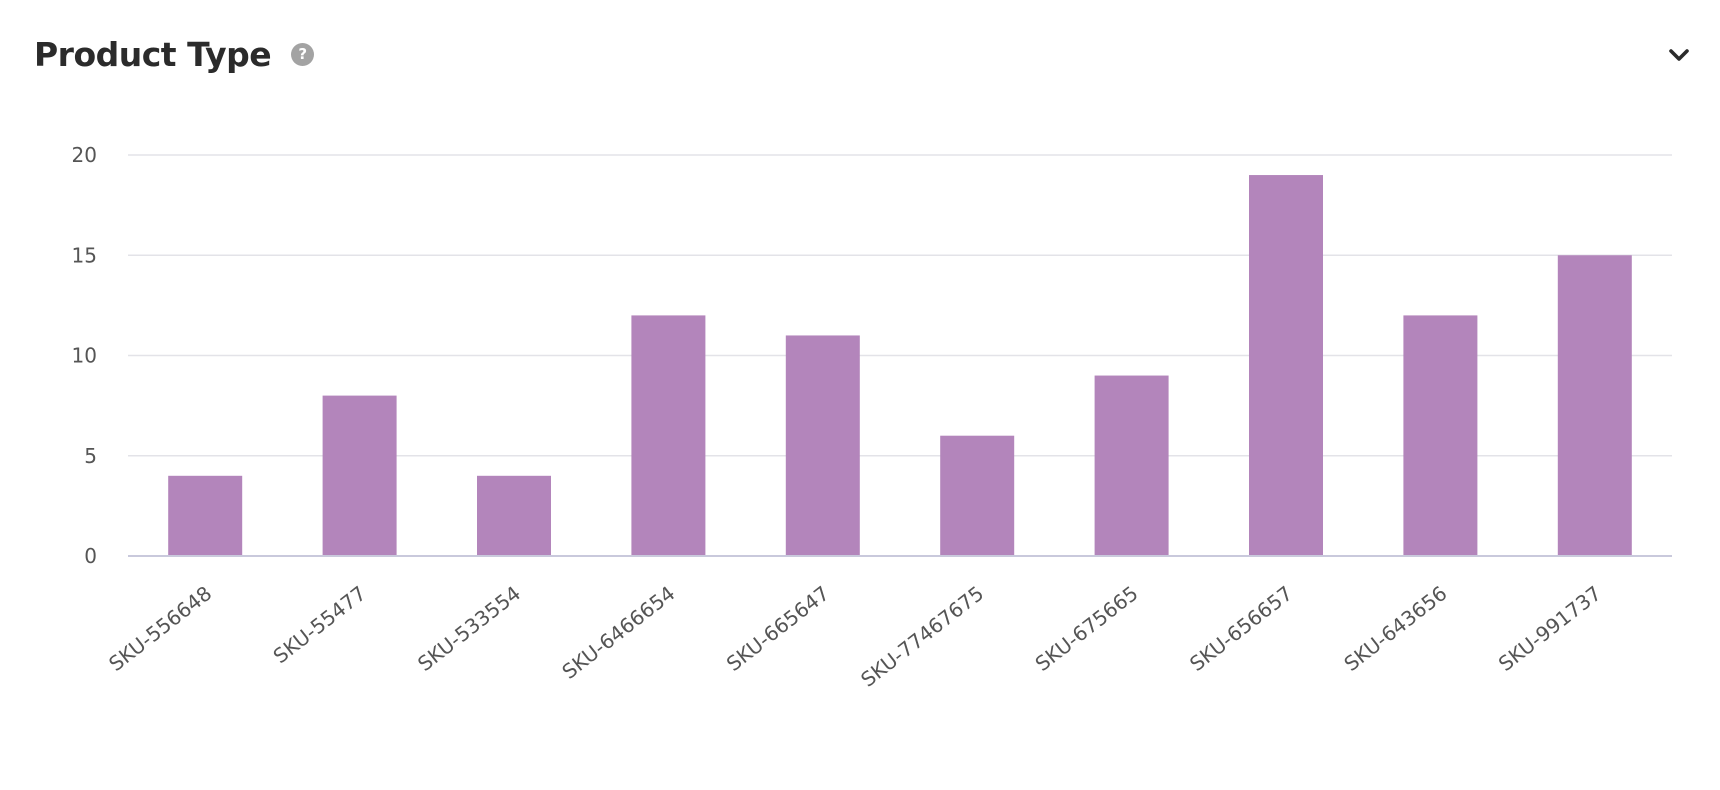  Describe the element at coordinates (303, 54) in the screenshot. I see `question-circle-icon: ?` at that location.